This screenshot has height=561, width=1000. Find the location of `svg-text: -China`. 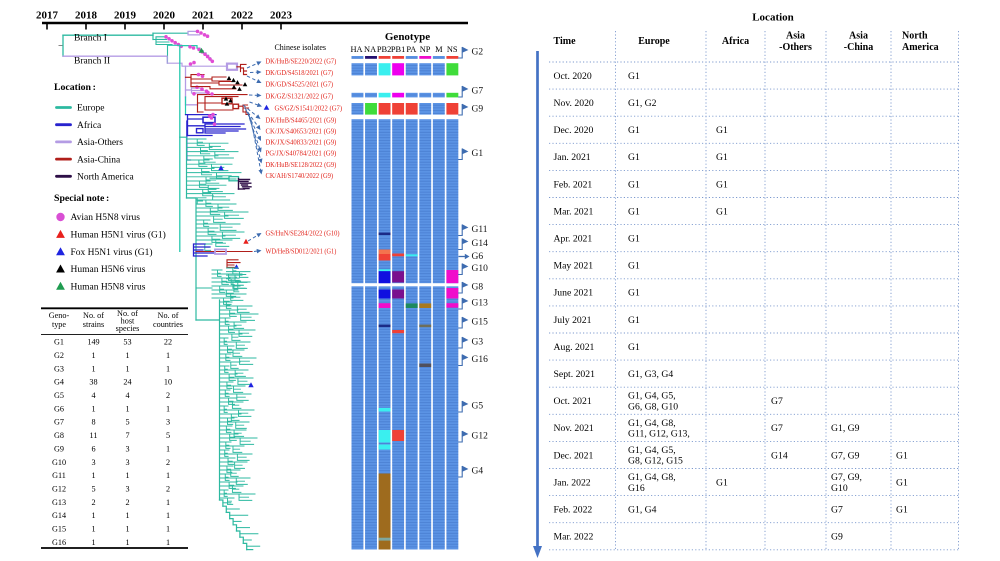

svg-text: -China is located at coordinates (858, 47).